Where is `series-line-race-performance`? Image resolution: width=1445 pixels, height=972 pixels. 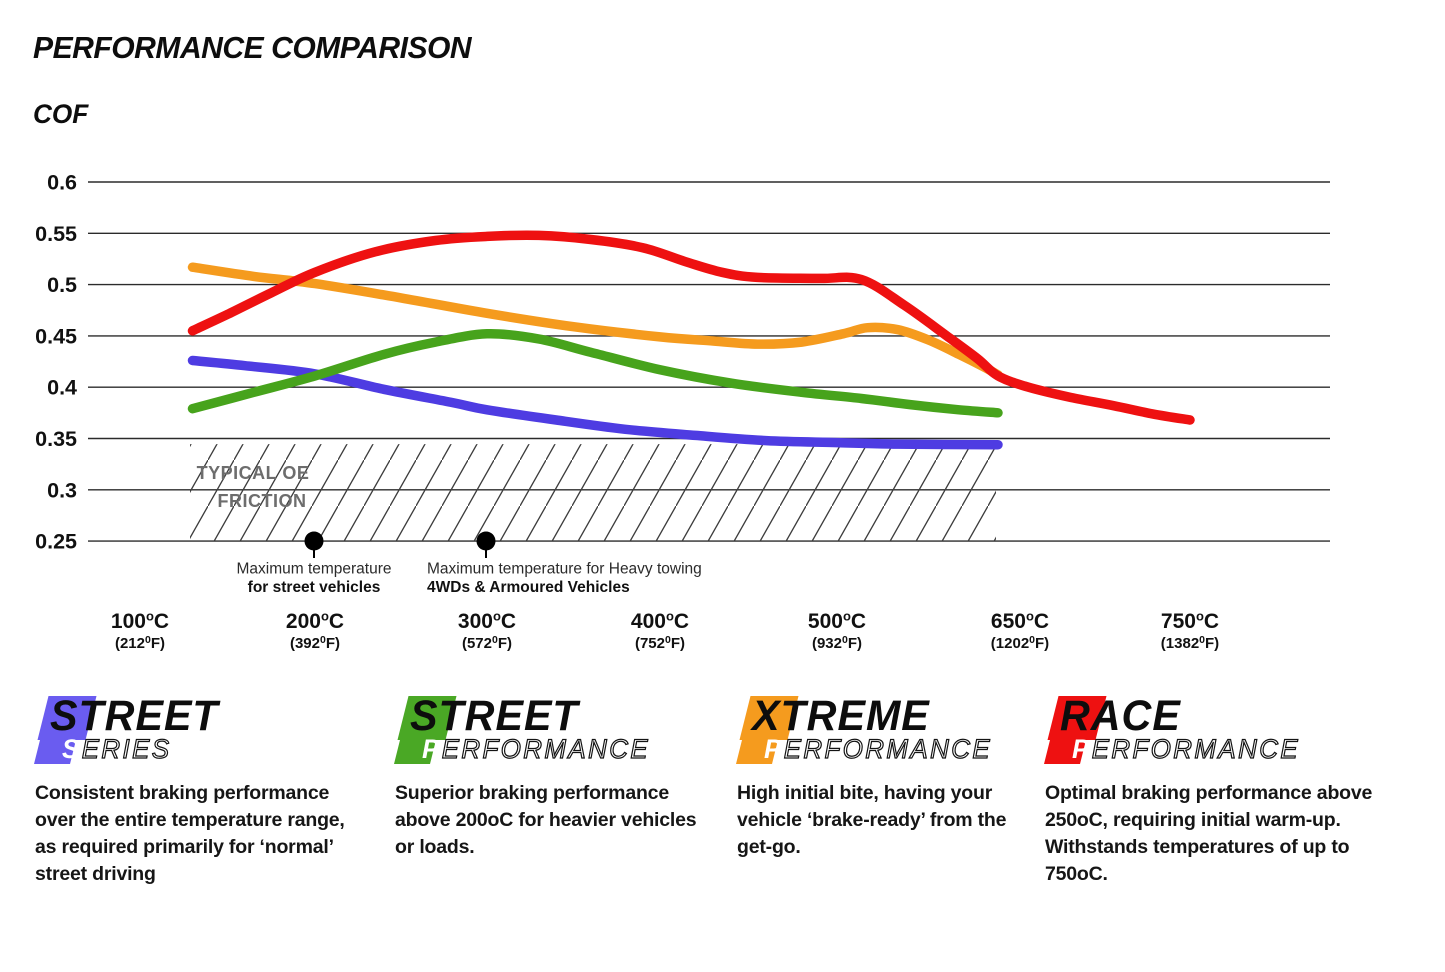
series-line-race-performance is located at coordinates (691, 327).